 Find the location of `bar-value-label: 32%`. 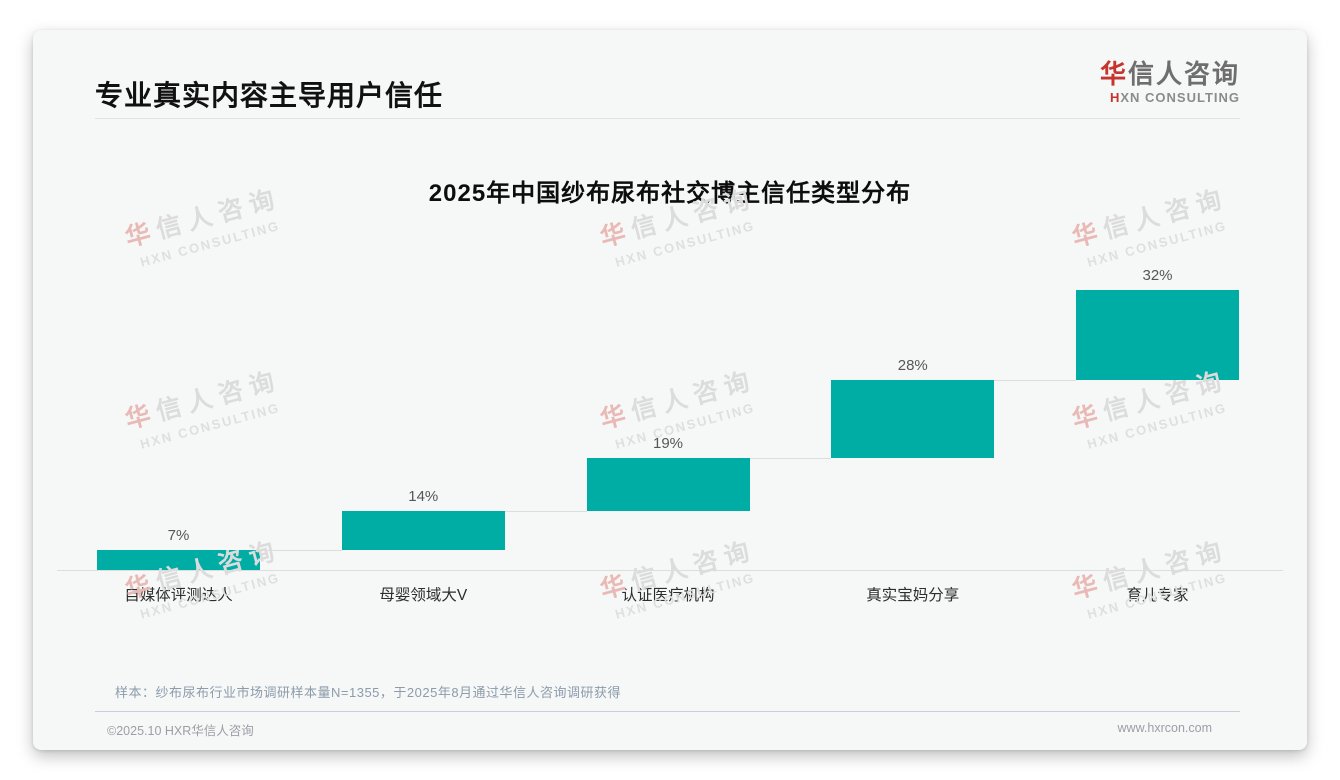

bar-value-label: 32% is located at coordinates (1157, 275).